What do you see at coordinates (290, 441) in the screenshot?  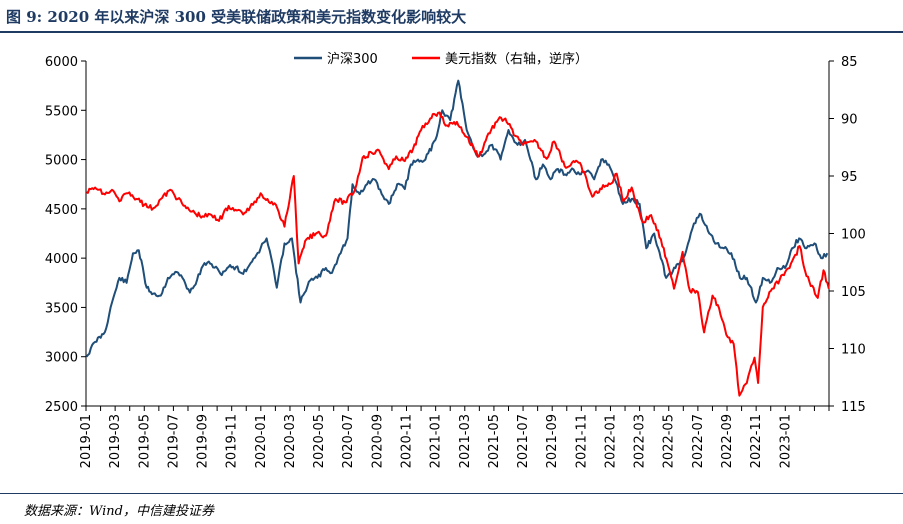 I see `x-tick-label: 2020-03` at bounding box center [290, 441].